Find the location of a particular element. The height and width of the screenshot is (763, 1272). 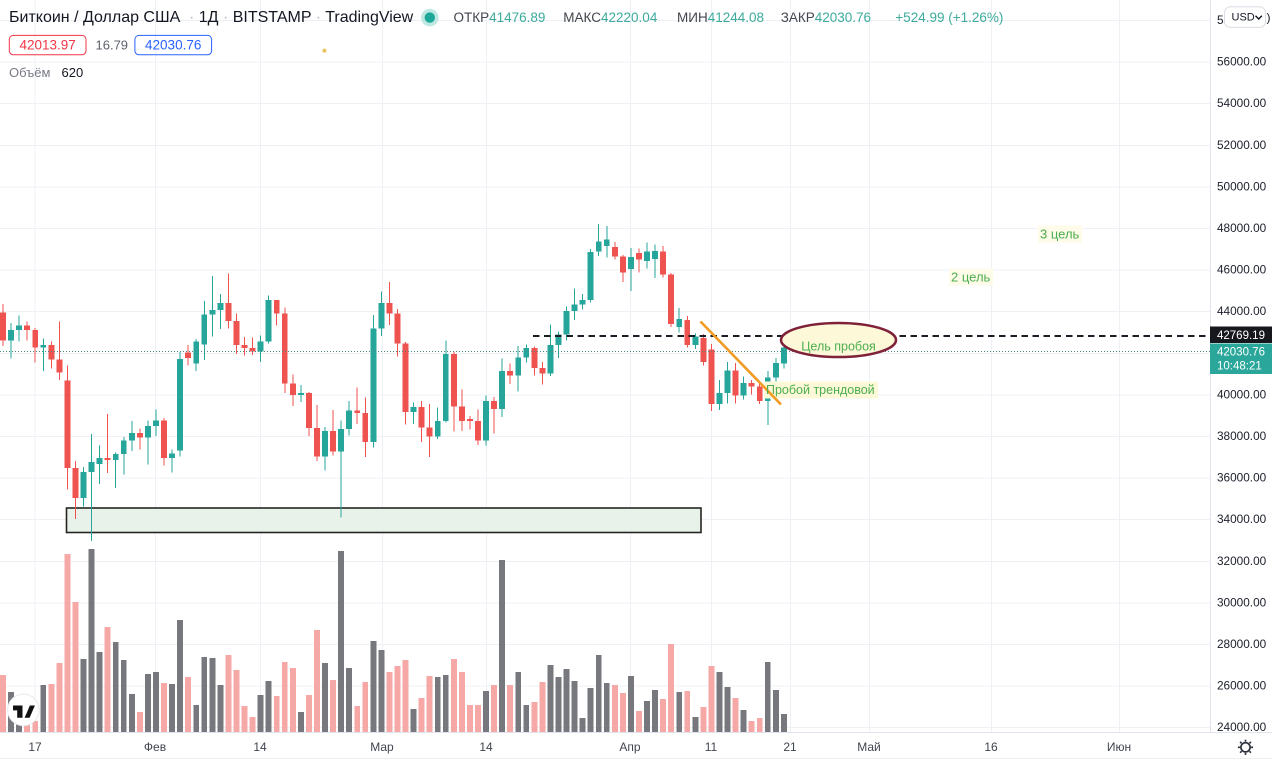

svg-text: 3 цель is located at coordinates (1060, 234).